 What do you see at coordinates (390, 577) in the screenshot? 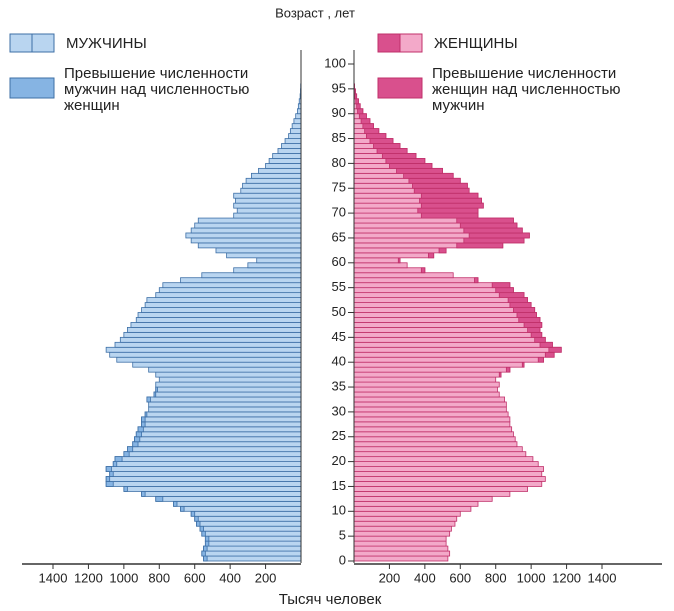
I see `x-tick-label: 200` at bounding box center [390, 577].